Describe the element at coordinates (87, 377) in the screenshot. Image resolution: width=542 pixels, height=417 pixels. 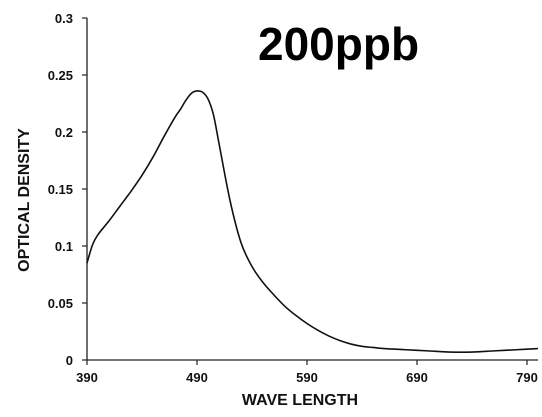
I see `x-tick-label: 390` at that location.